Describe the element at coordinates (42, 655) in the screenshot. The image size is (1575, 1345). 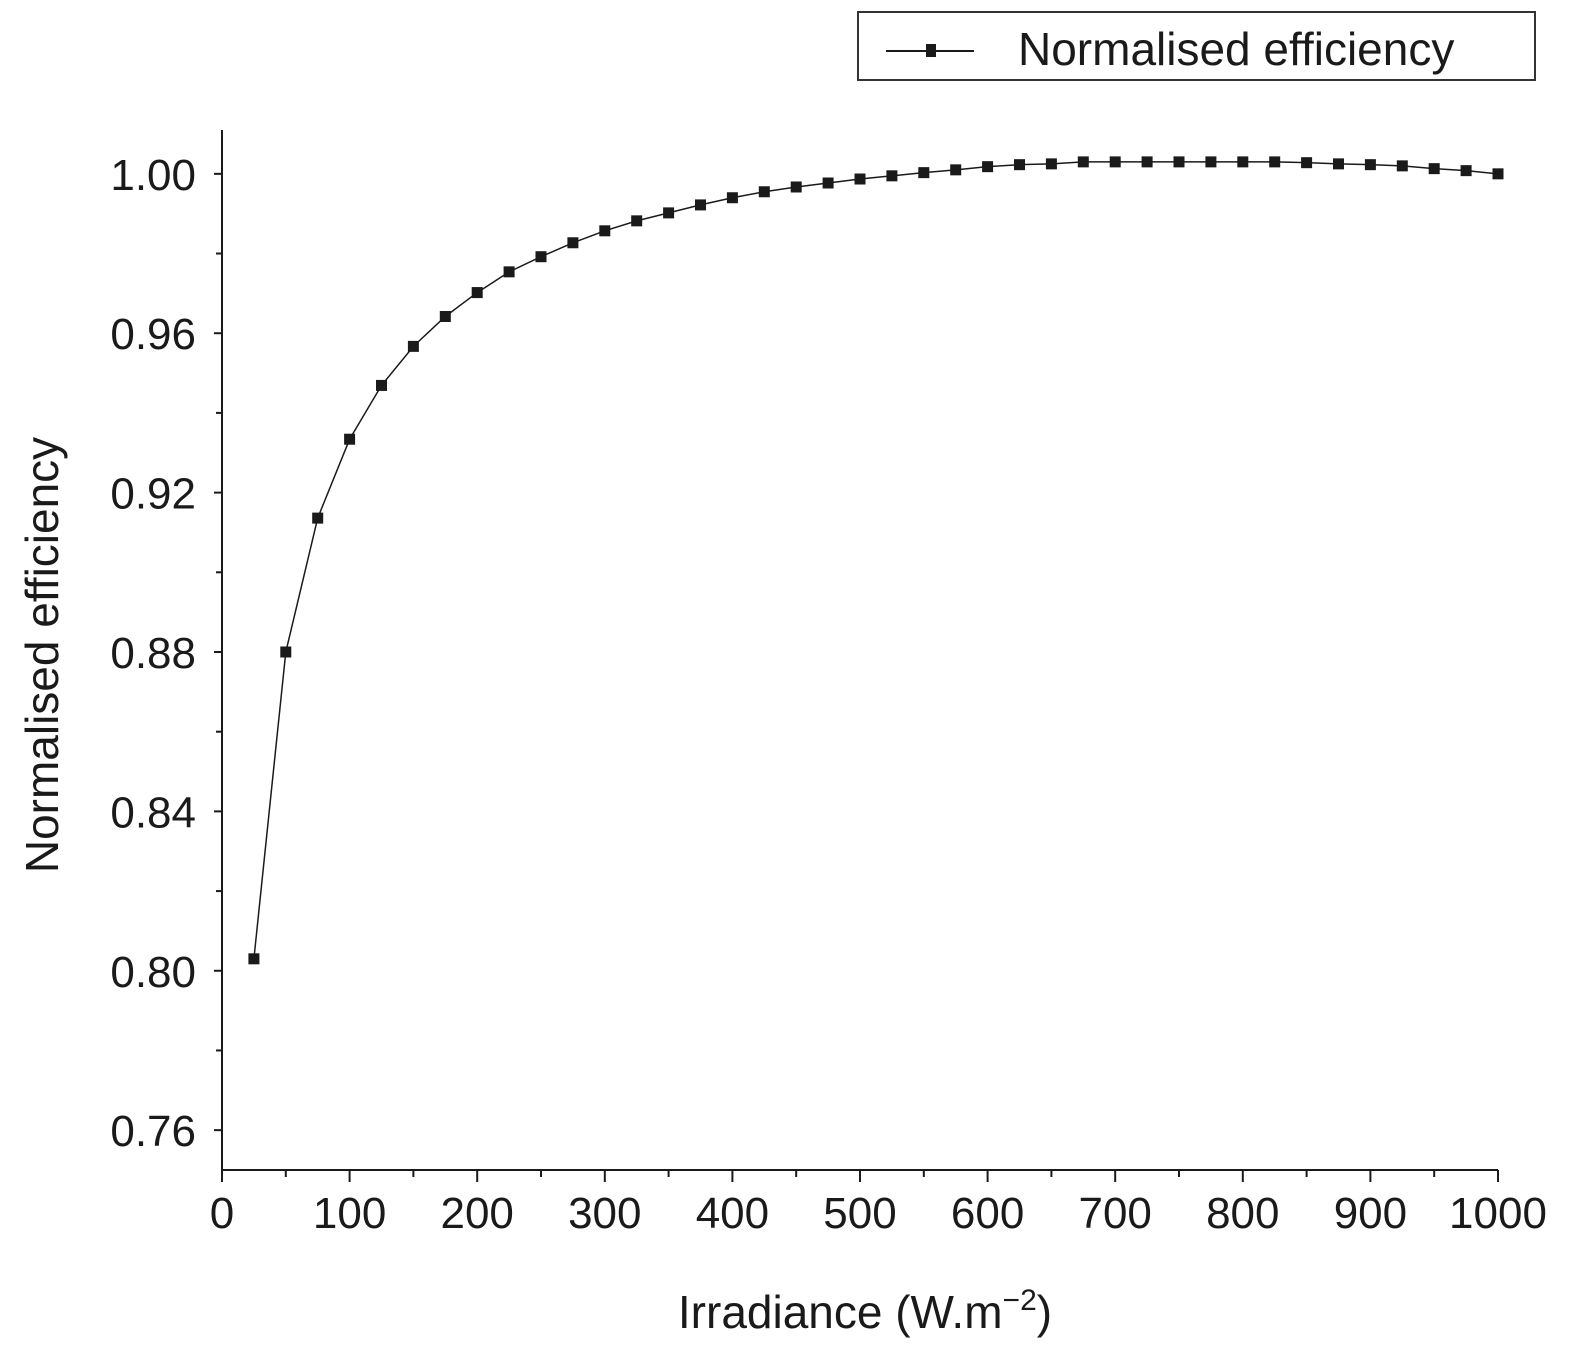
I see `y-axis-title: Normalised efficiency` at that location.